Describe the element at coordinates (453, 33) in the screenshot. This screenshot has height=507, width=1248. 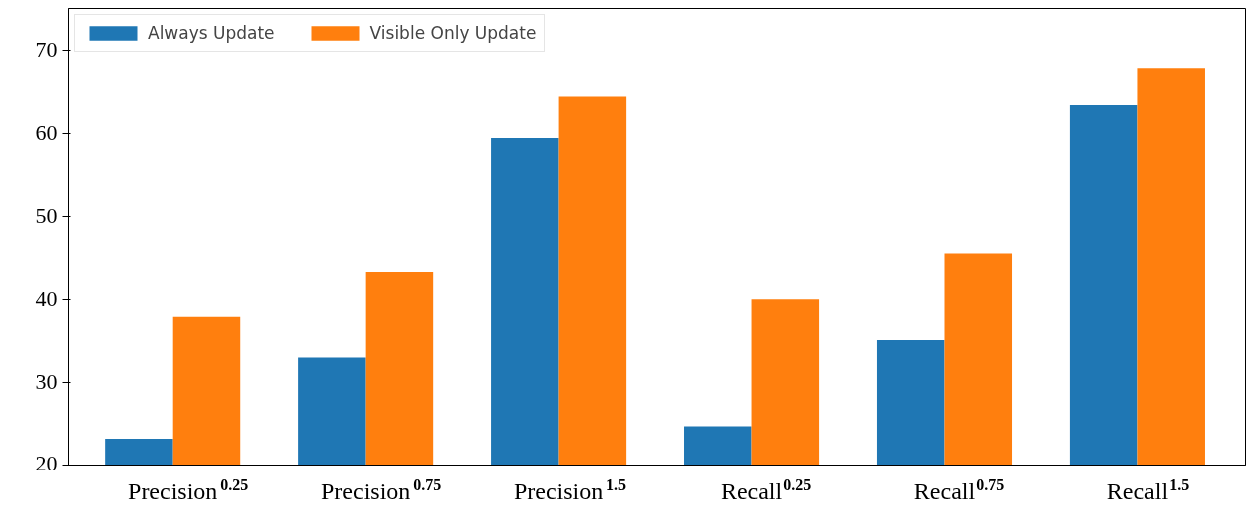
I see `legend-label: Visible Only Update` at that location.